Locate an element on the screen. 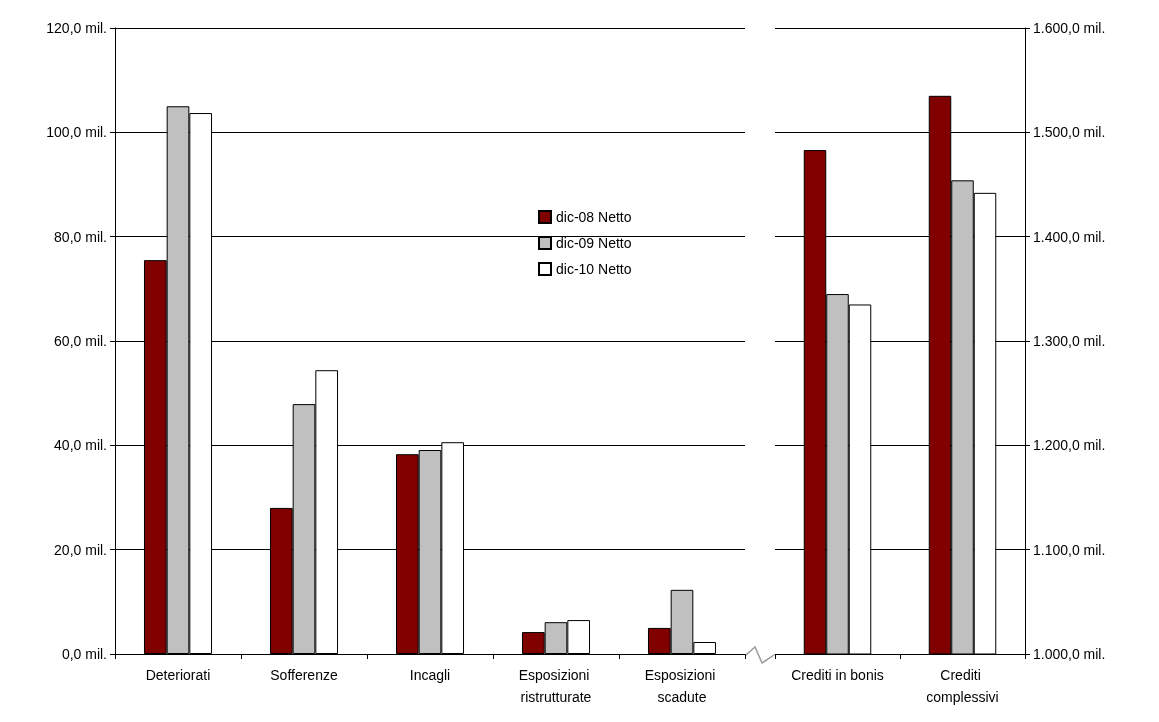  x-tick-label: Crediti complessivi is located at coordinates (962, 686).